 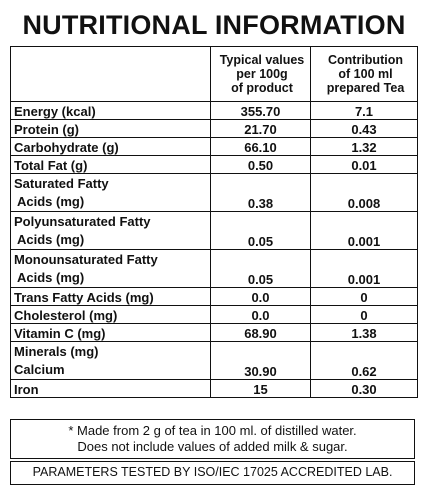 I want to click on value-per-100g: 68.90, so click(x=260, y=332).